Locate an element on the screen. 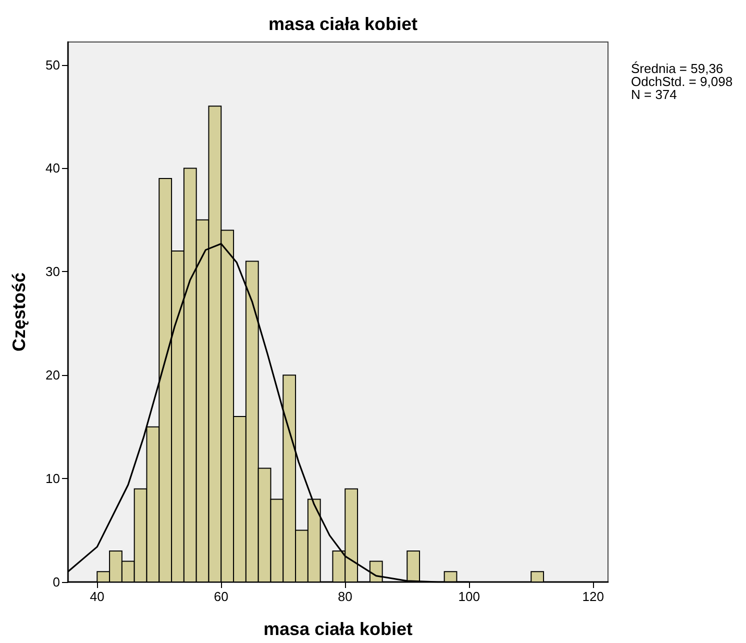 The height and width of the screenshot is (643, 746). y-tick-label: 50 is located at coordinates (53, 64).